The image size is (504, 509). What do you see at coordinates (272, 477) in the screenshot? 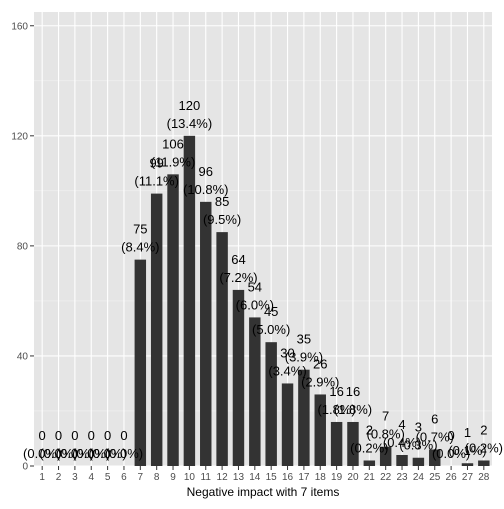
I see `x-tick-label: 15` at bounding box center [272, 477].